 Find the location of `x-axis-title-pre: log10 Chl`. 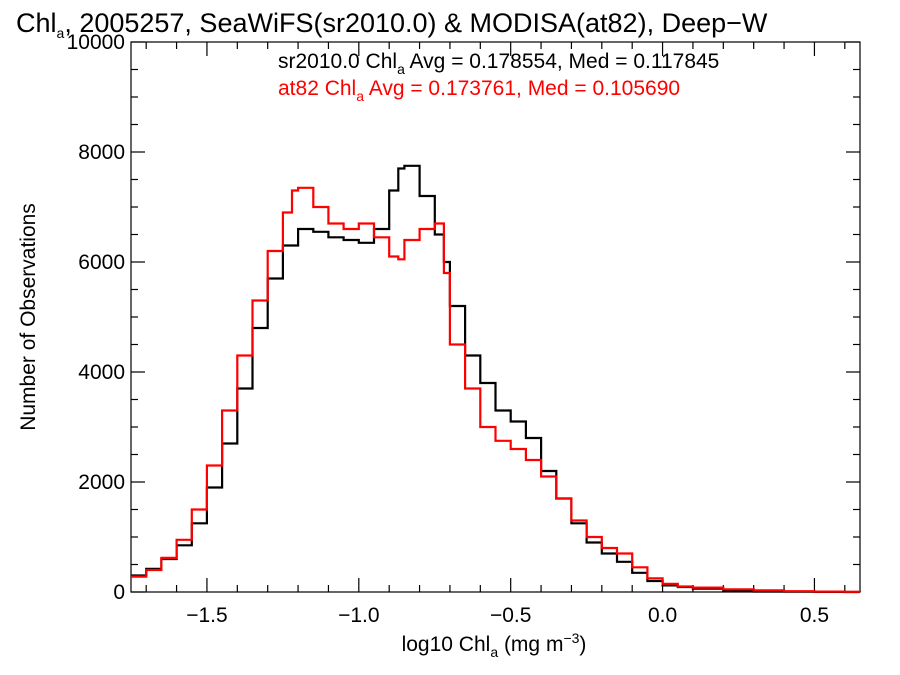

x-axis-title-pre: log10 Chl is located at coordinates (446, 644).